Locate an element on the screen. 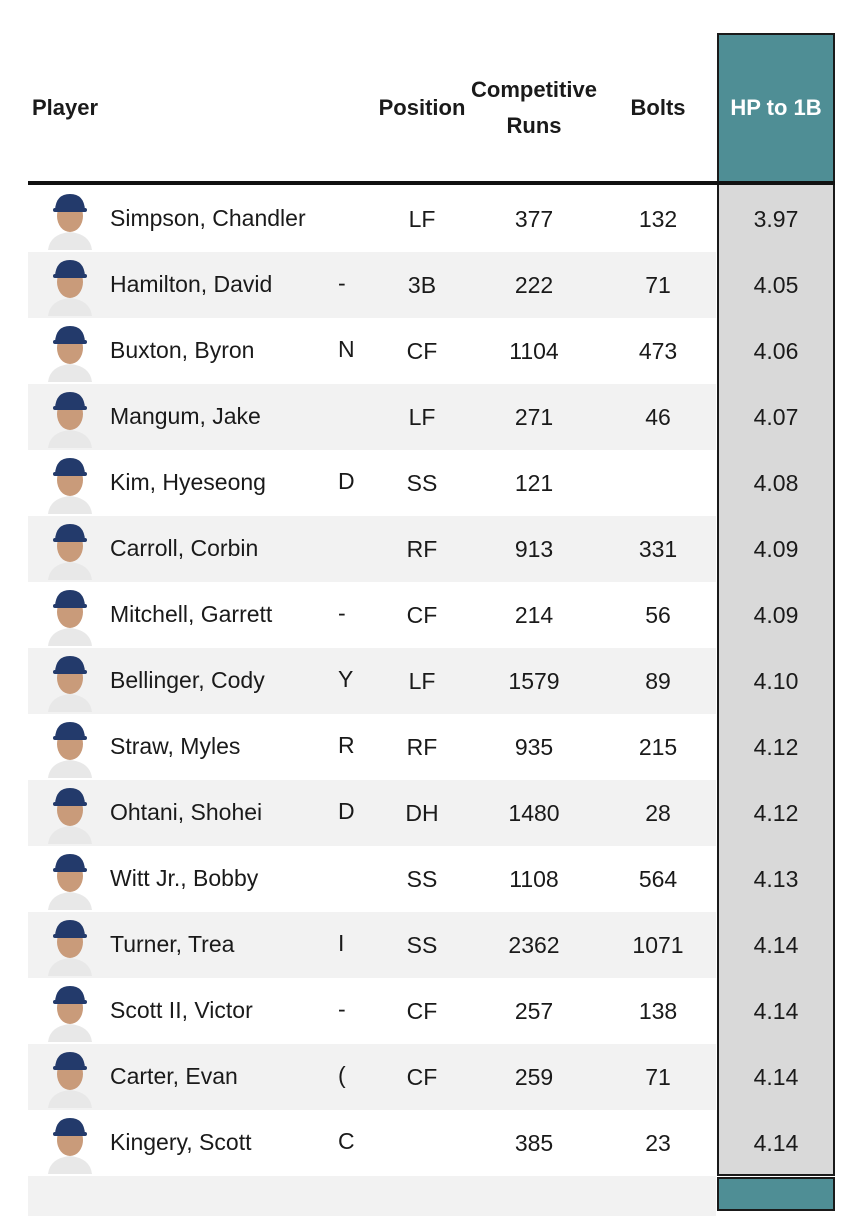 This screenshot has width=866, height=1216. hp-to-1b: 4.10 is located at coordinates (776, 681).